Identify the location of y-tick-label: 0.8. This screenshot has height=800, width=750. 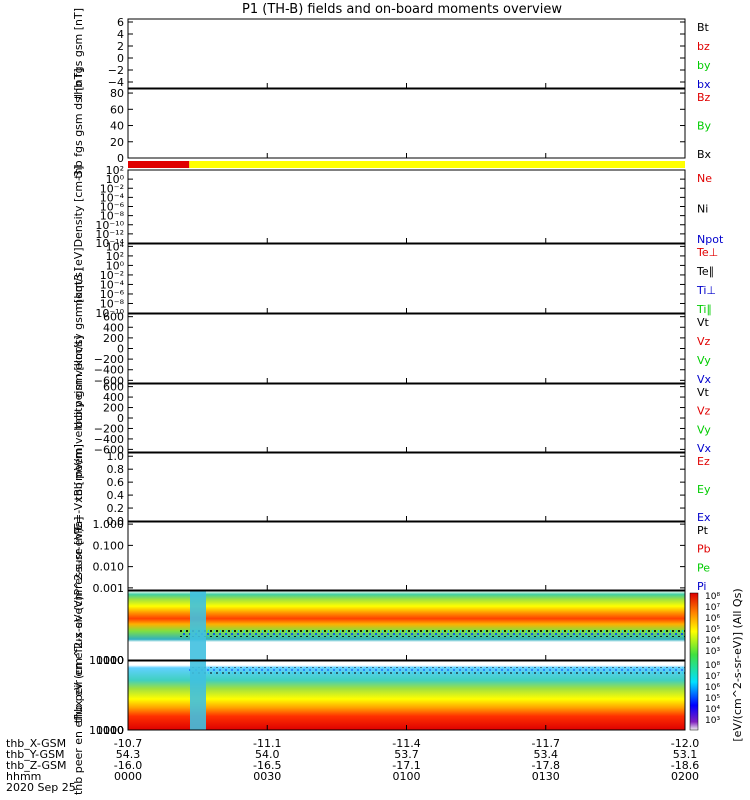
(116, 469).